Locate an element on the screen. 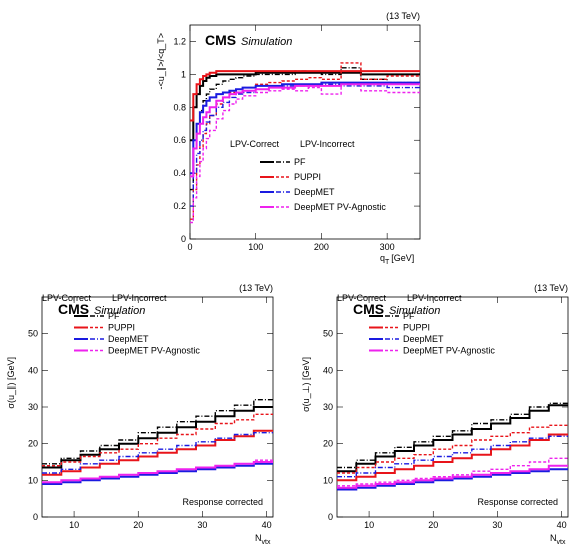  x-axis-title: qT [GeV] is located at coordinates (397, 259).